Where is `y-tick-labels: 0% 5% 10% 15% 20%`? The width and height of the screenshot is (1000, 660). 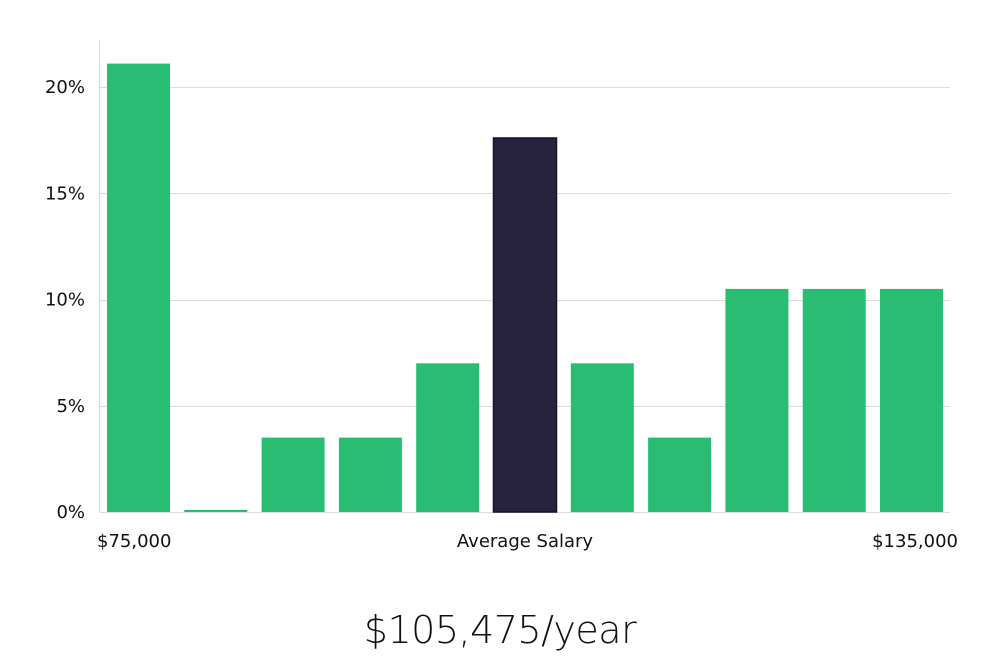
y-tick-labels: 0% 5% 10% 15% 20% is located at coordinates (65, 300).